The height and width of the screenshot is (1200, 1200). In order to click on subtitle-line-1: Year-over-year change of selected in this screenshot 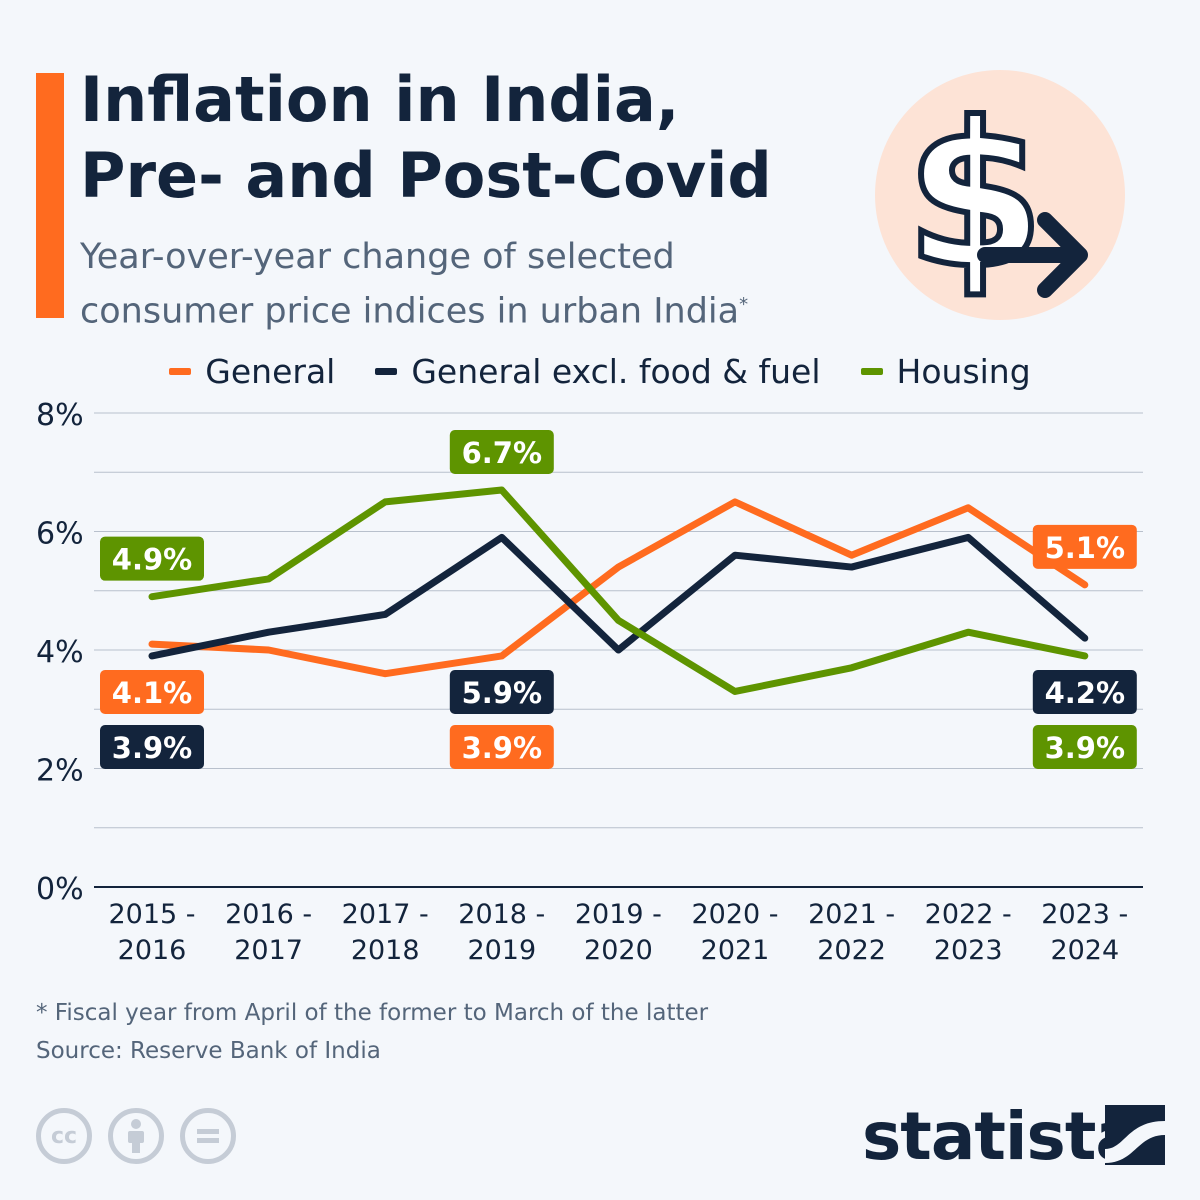, I will do `click(377, 257)`.